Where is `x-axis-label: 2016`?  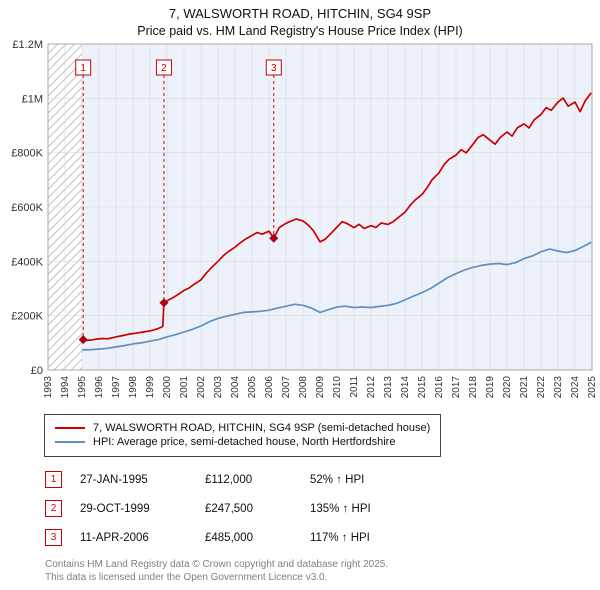 x-axis-label: 2016 is located at coordinates (439, 387).